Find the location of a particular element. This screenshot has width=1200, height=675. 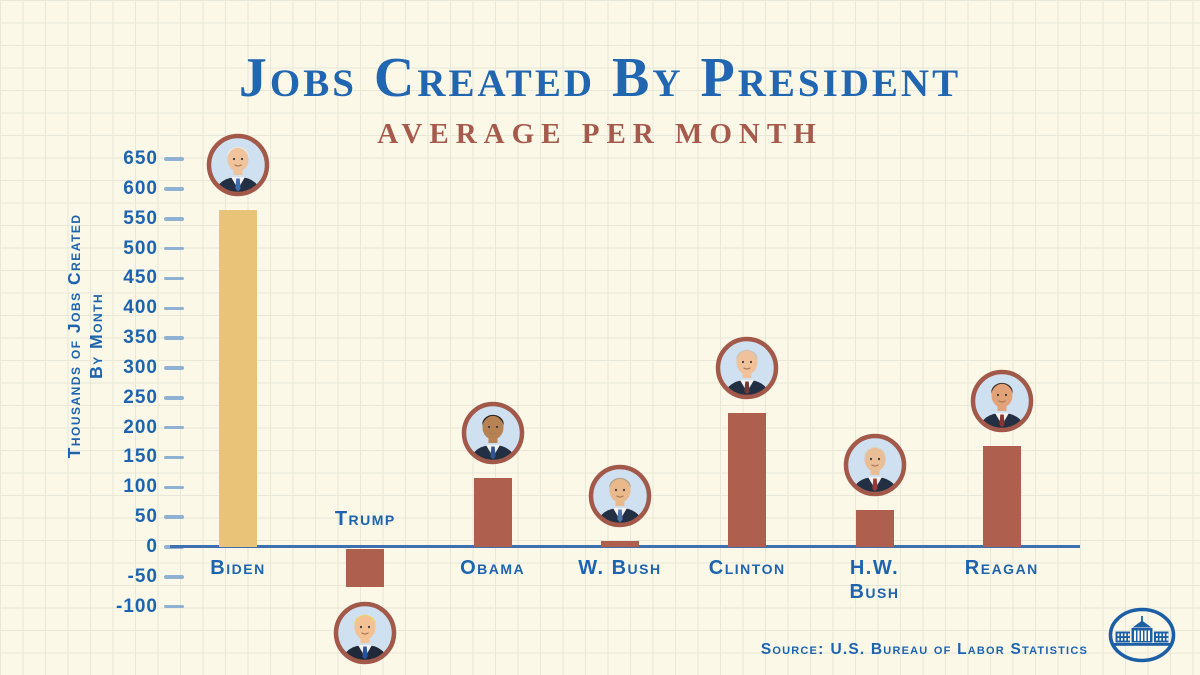

biden-portrait-icon is located at coordinates (238, 165).